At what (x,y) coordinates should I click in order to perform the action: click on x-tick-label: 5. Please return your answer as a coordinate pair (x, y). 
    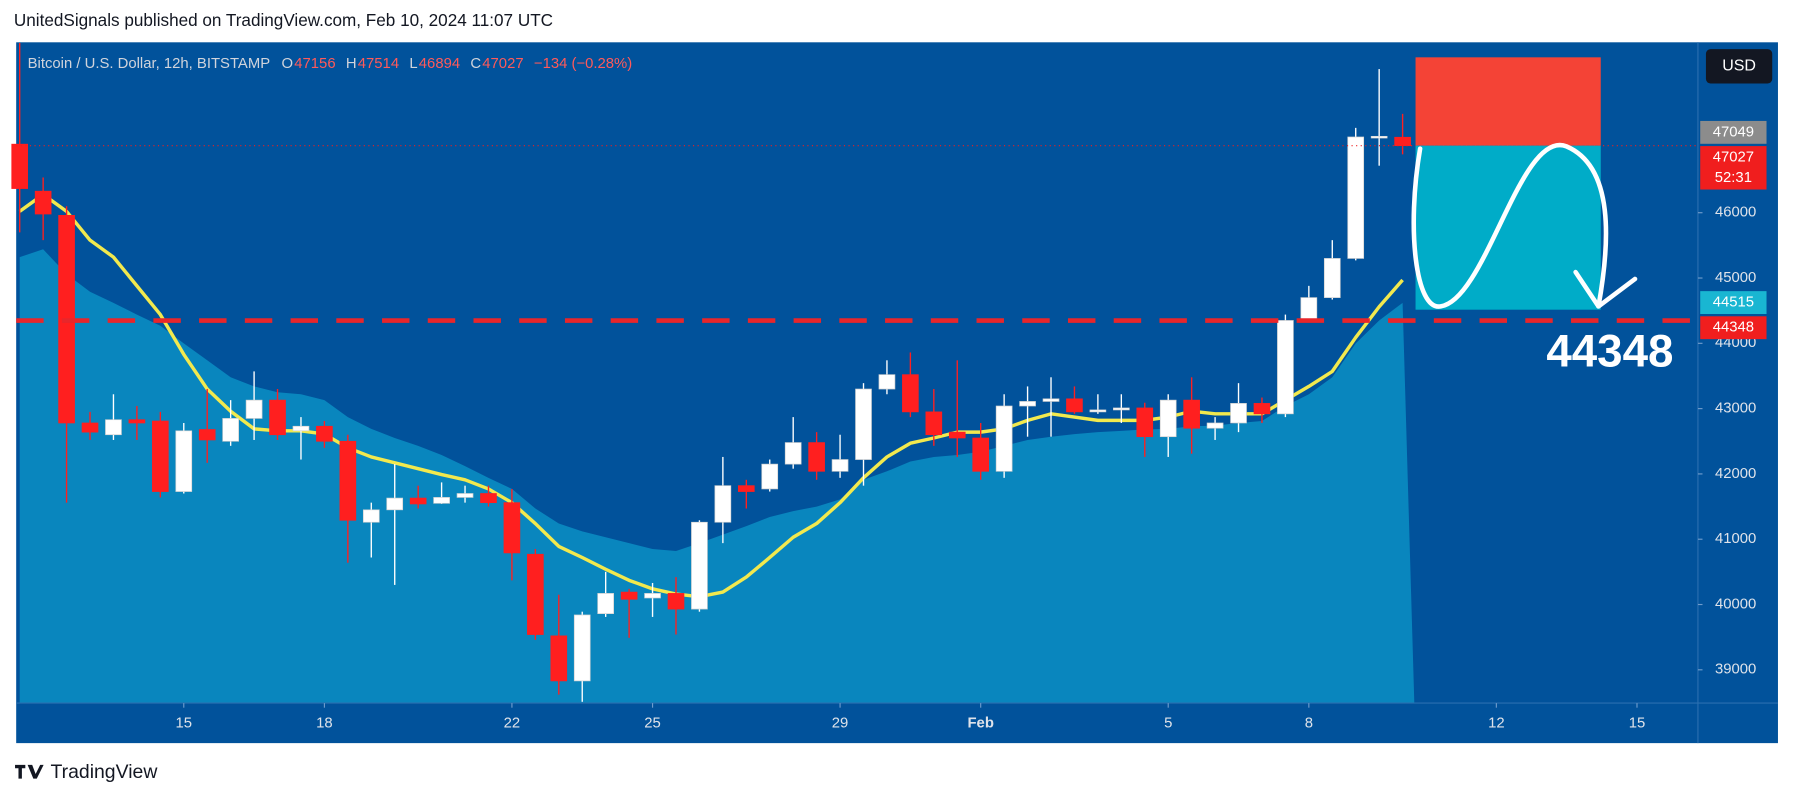
    Looking at the image, I should click on (1168, 724).